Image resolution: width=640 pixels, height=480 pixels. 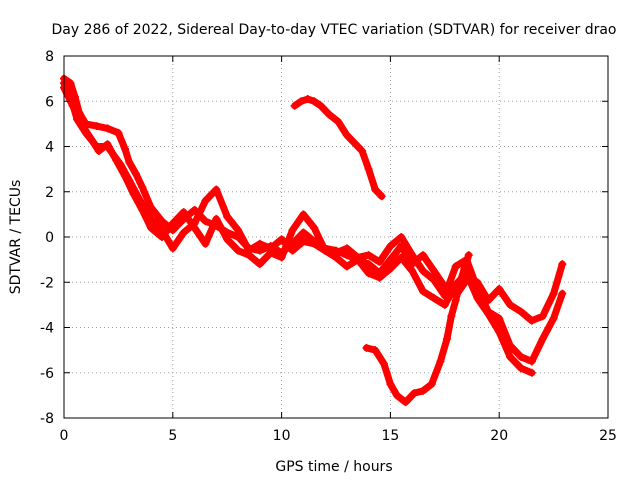 I want to click on y-tick-label: 0, so click(x=49, y=238).